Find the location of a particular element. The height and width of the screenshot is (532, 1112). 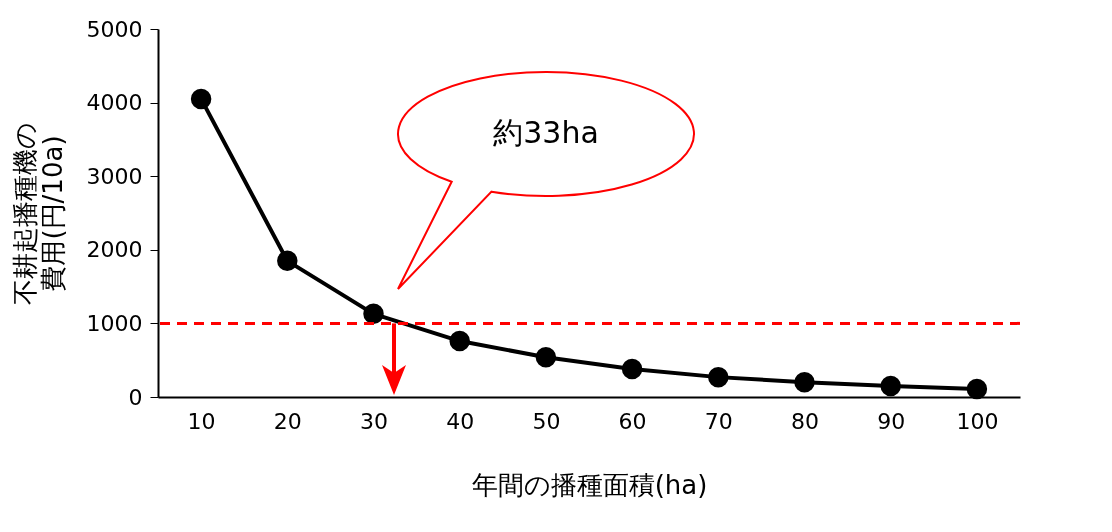

x-tick-label: 80 is located at coordinates (805, 421).